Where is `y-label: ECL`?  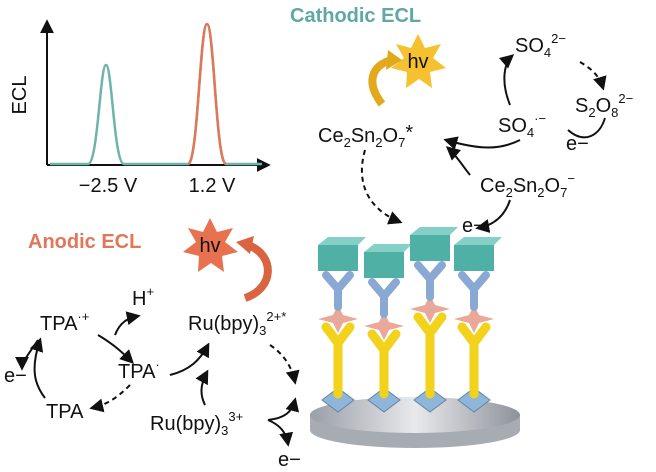 y-label: ECL is located at coordinates (20, 95).